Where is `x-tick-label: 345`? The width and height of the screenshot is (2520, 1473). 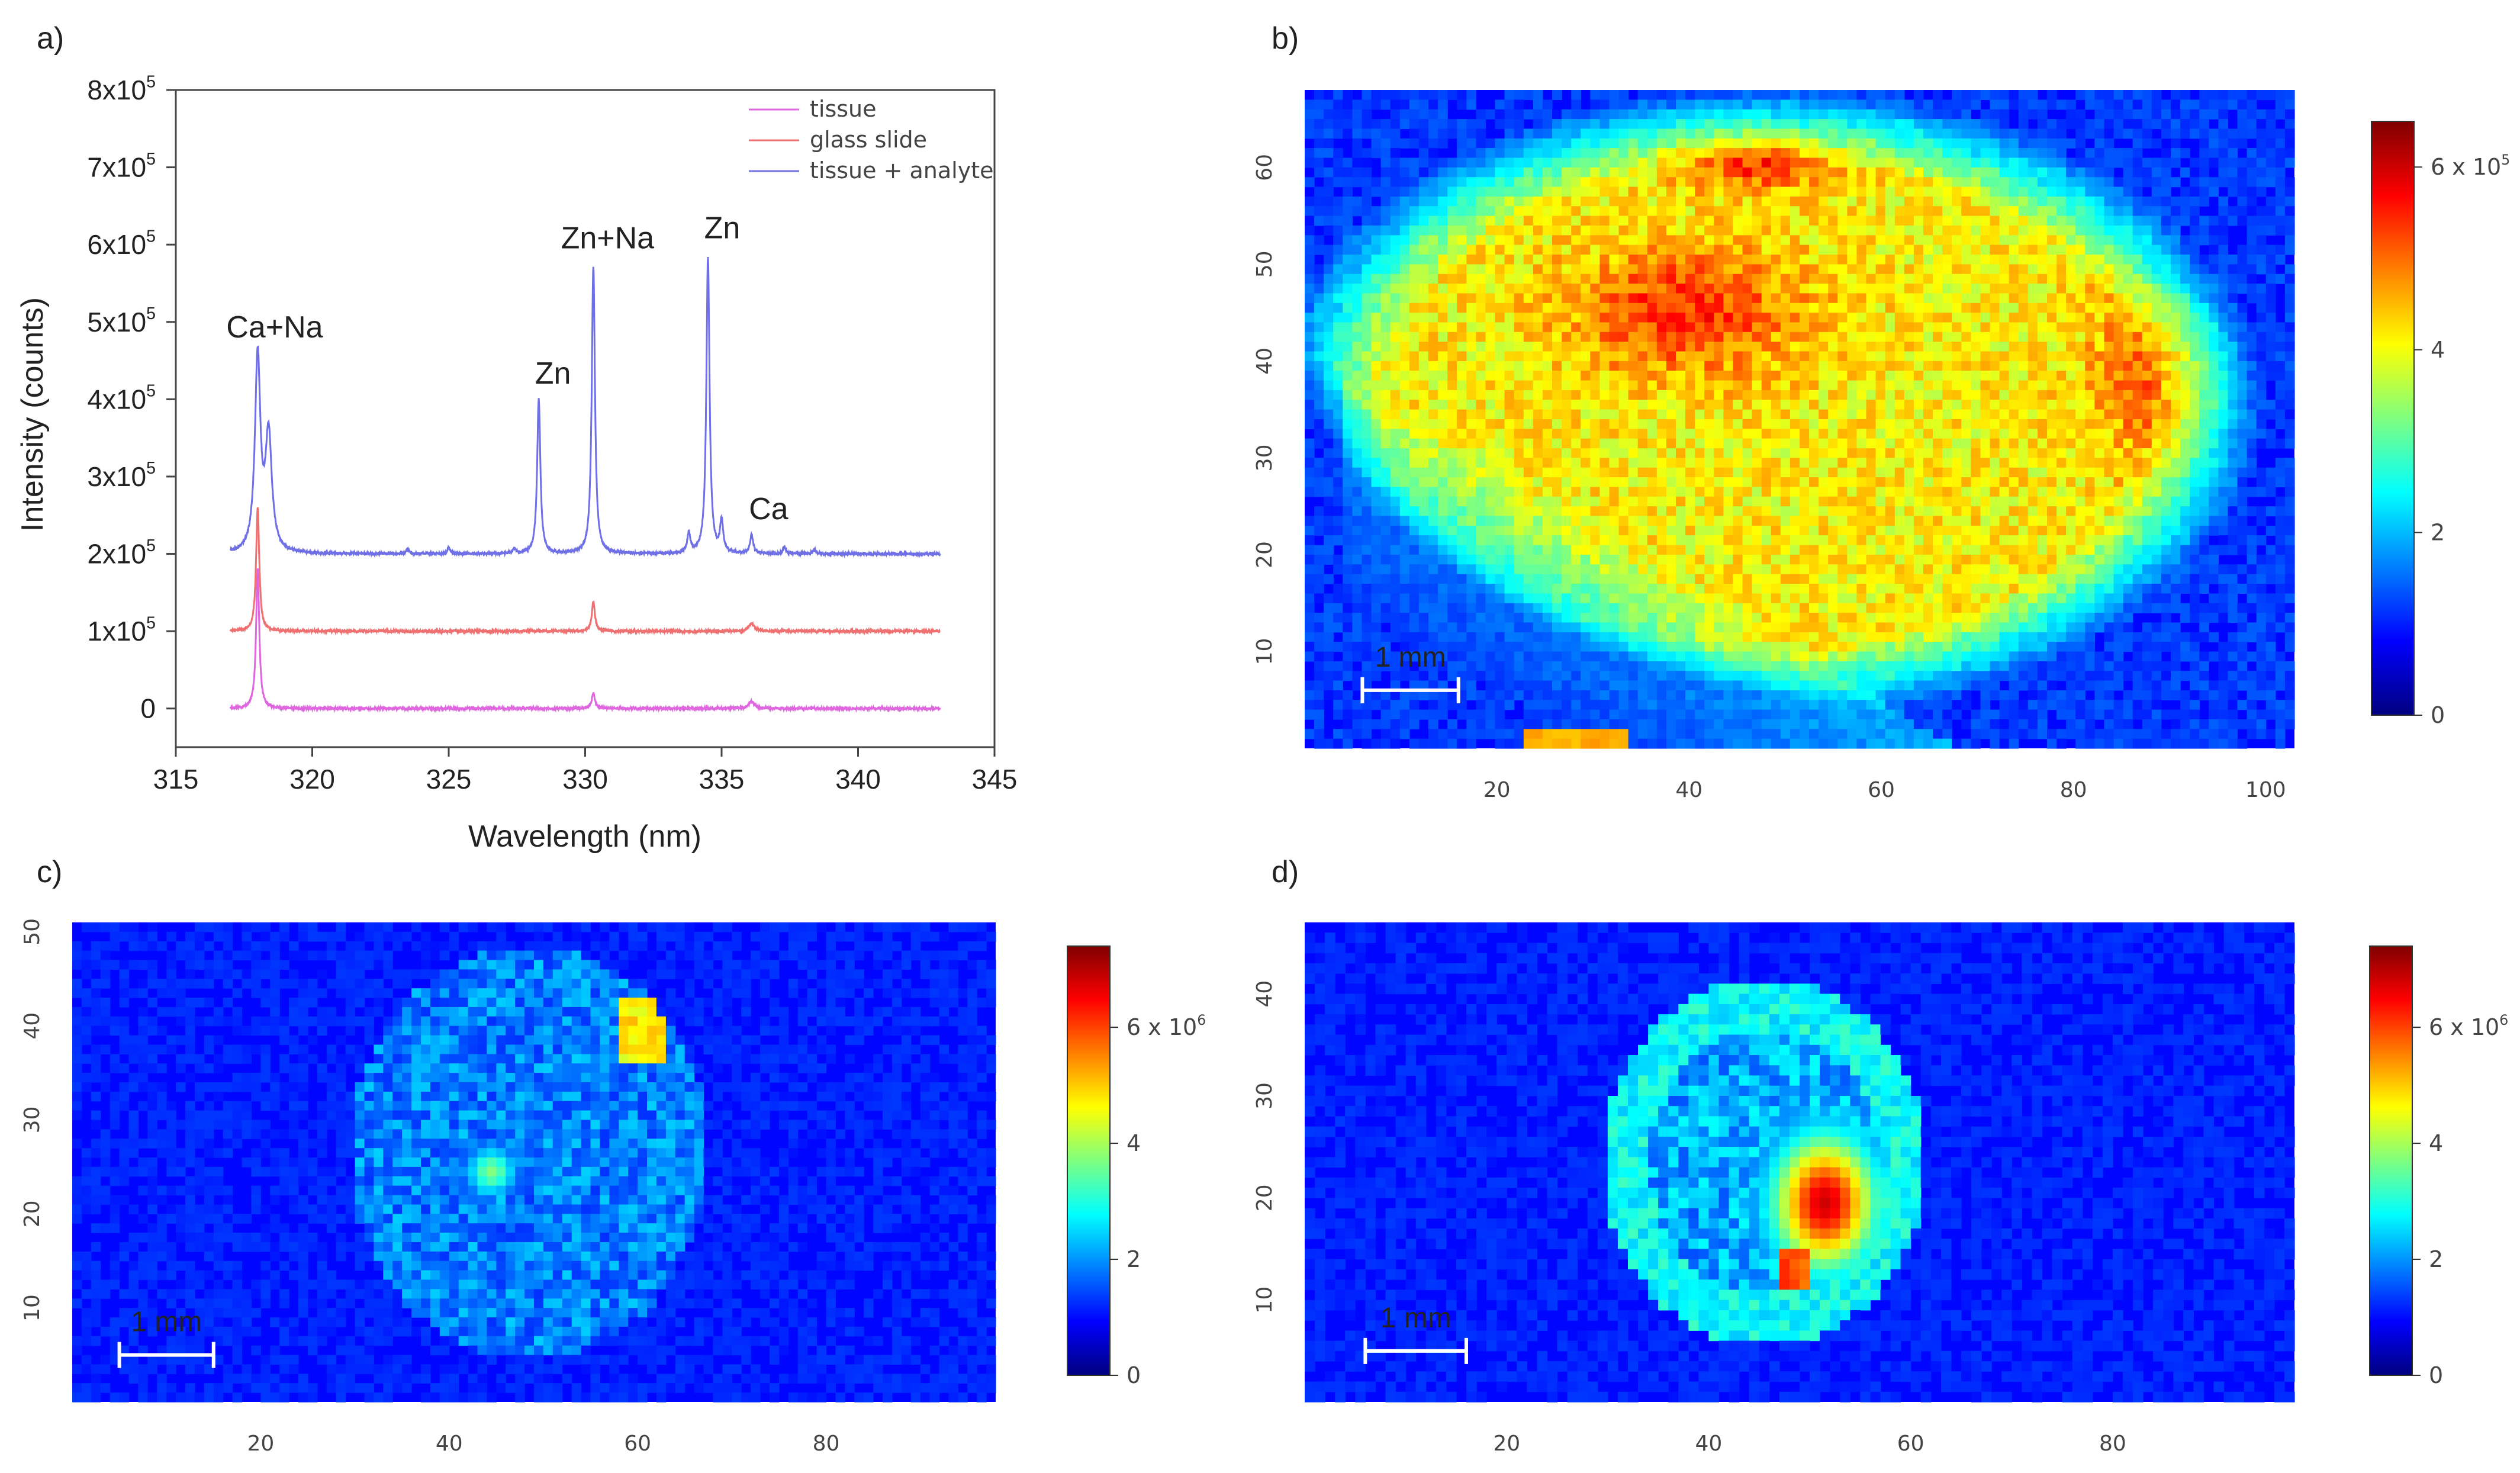 x-tick-label: 345 is located at coordinates (995, 779).